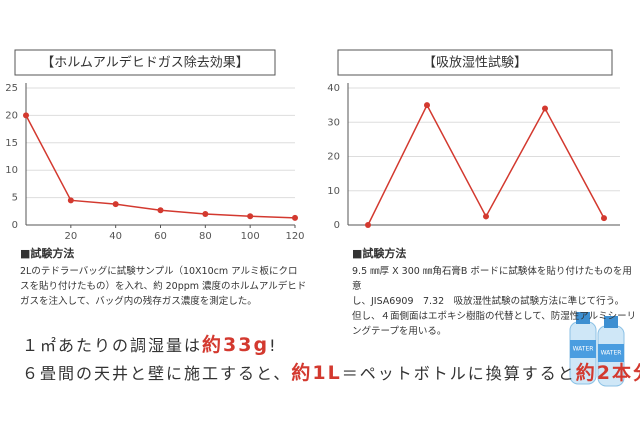  What do you see at coordinates (494, 316) in the screenshot?
I see `method-text: 但し、４面側面はエポキシ樹脂の代替として、防湿性アルミシーリ` at bounding box center [494, 316].